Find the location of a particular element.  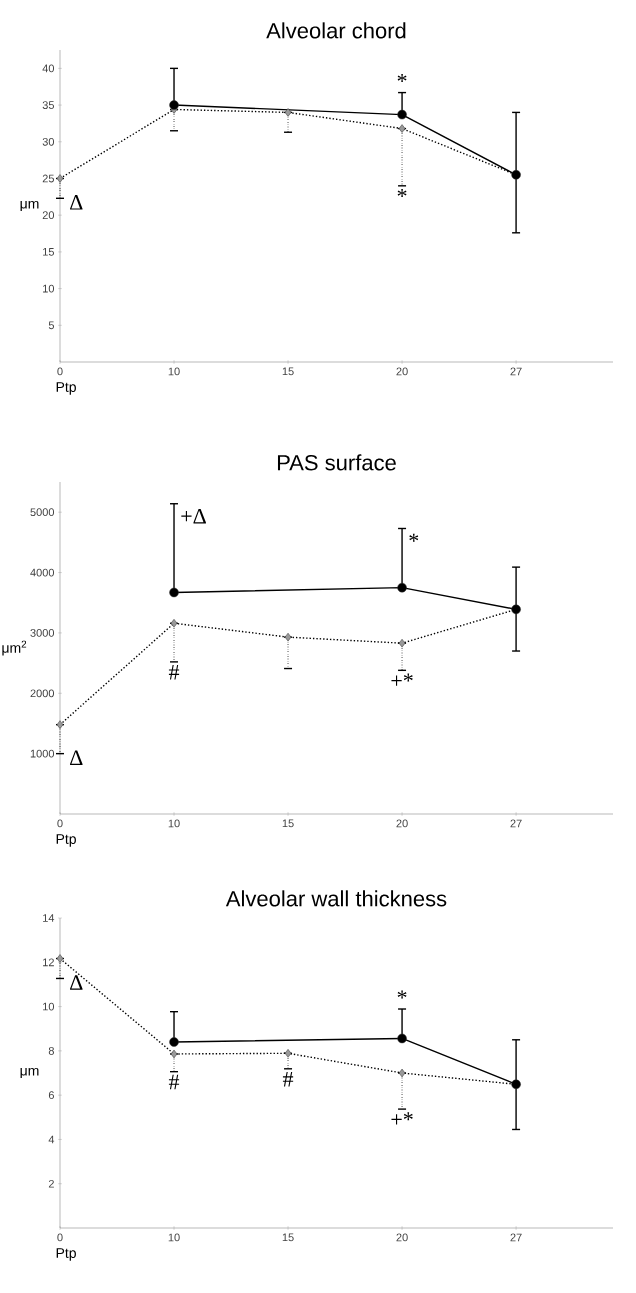

y-tick-label: 40 is located at coordinates (48, 68).